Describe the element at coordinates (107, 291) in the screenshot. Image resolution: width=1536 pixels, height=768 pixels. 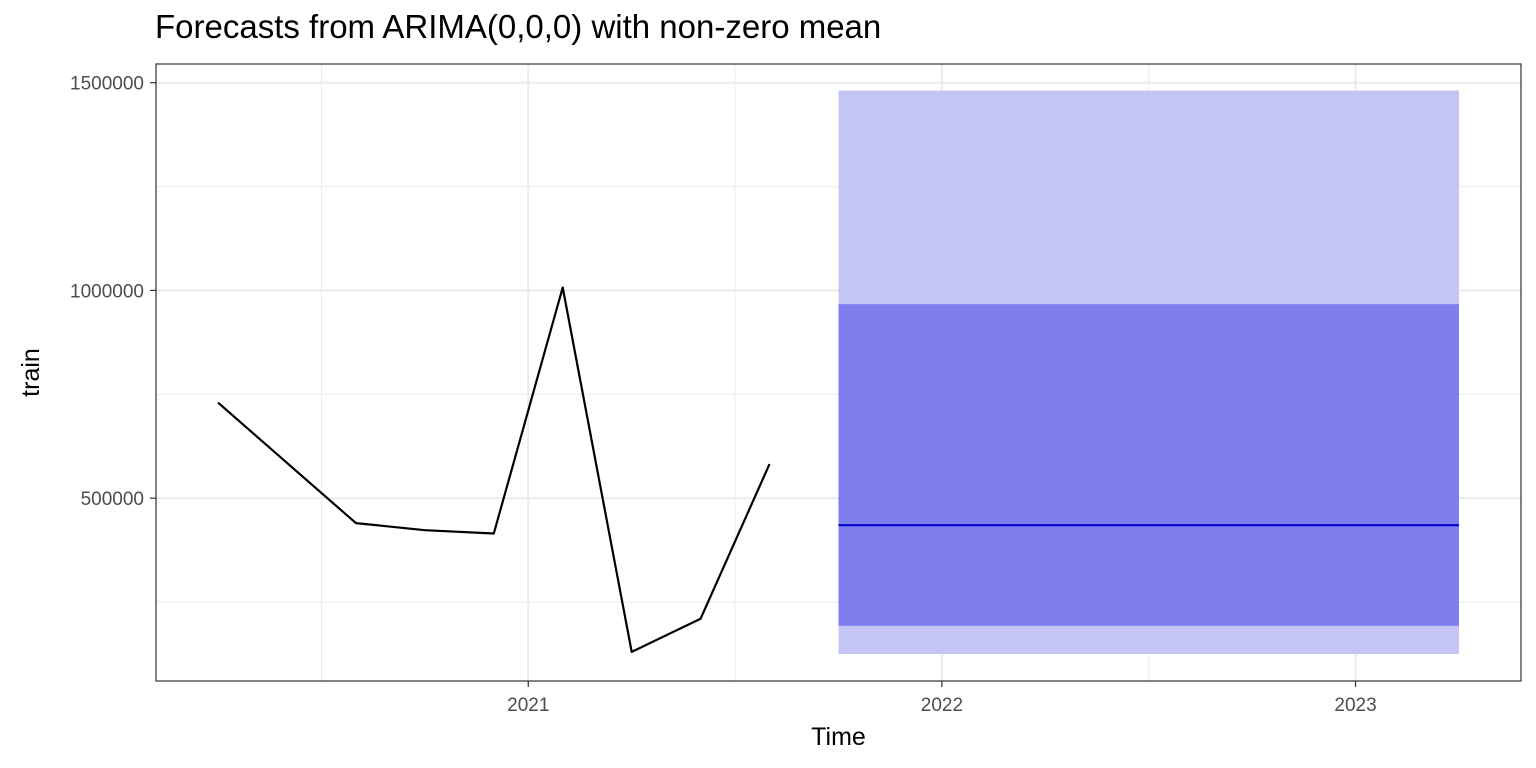
I see `y-tick-label: 1000000` at that location.